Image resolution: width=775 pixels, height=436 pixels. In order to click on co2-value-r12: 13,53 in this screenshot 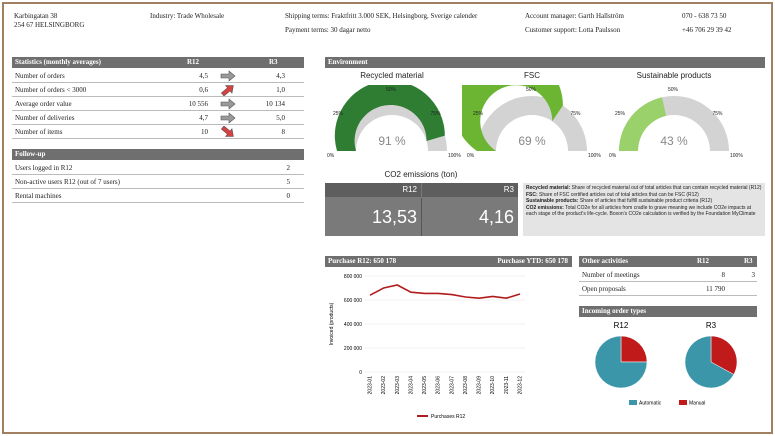, I will do `click(394, 217)`.